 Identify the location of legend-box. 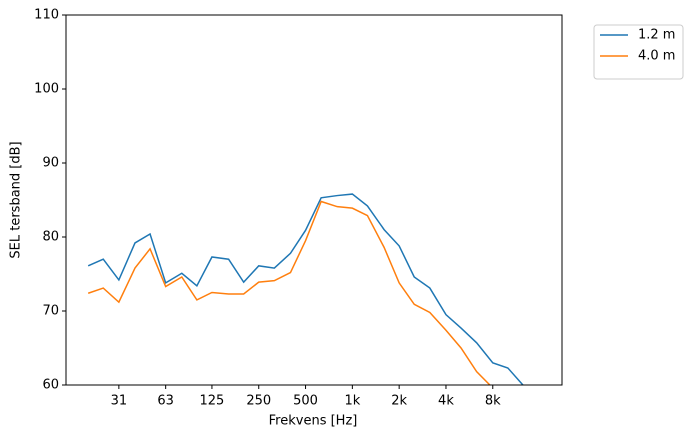
(638, 52).